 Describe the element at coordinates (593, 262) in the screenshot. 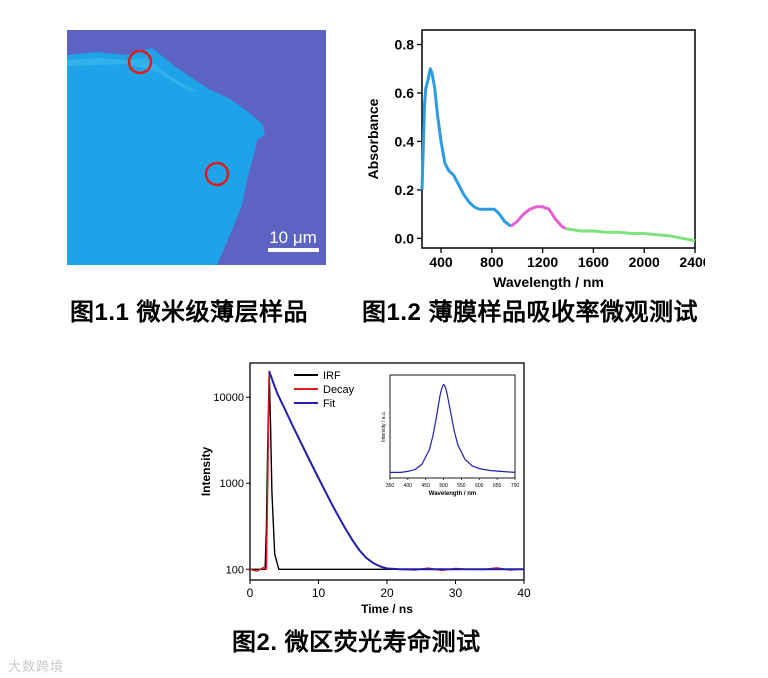

I see `x-tick-label: 1600` at that location.